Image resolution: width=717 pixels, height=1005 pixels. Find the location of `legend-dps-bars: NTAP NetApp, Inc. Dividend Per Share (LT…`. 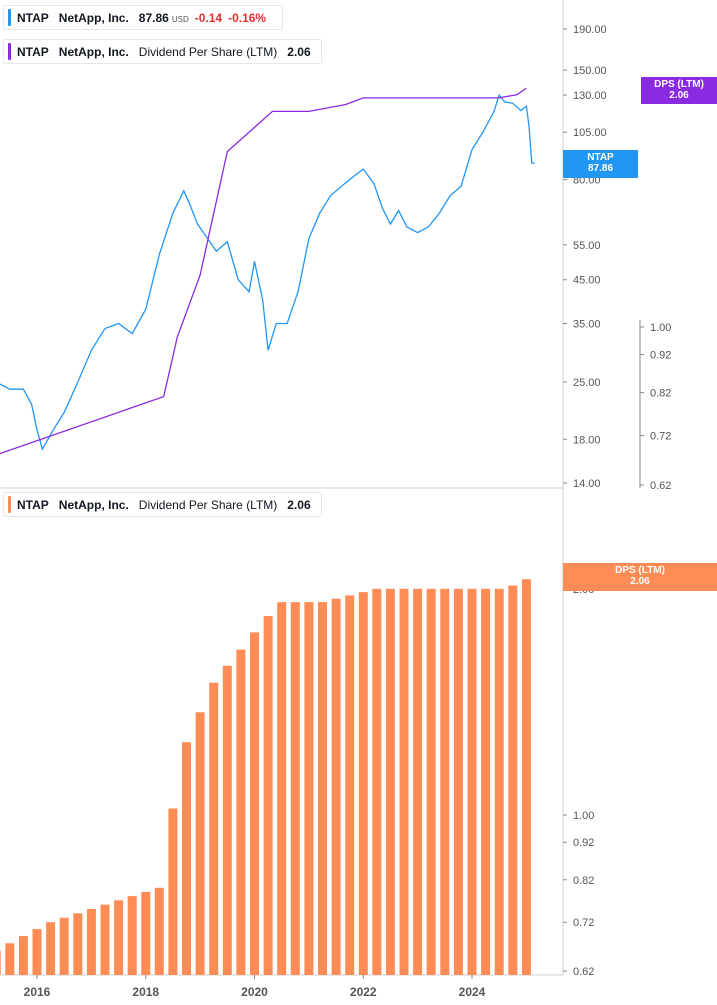

legend-dps-bars: NTAP NetApp, Inc. Dividend Per Share (LT… is located at coordinates (162, 504).